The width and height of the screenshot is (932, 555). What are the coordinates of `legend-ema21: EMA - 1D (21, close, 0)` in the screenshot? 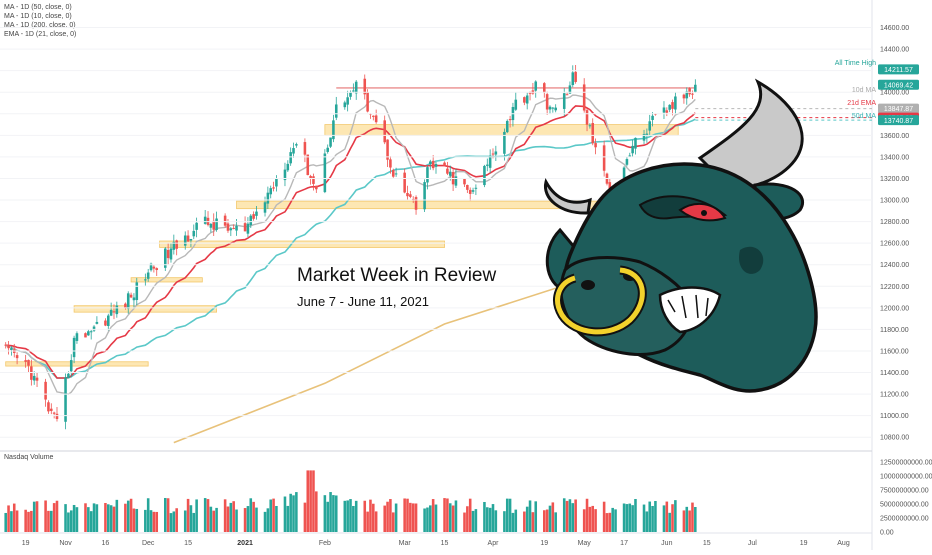 It's located at (40, 34).